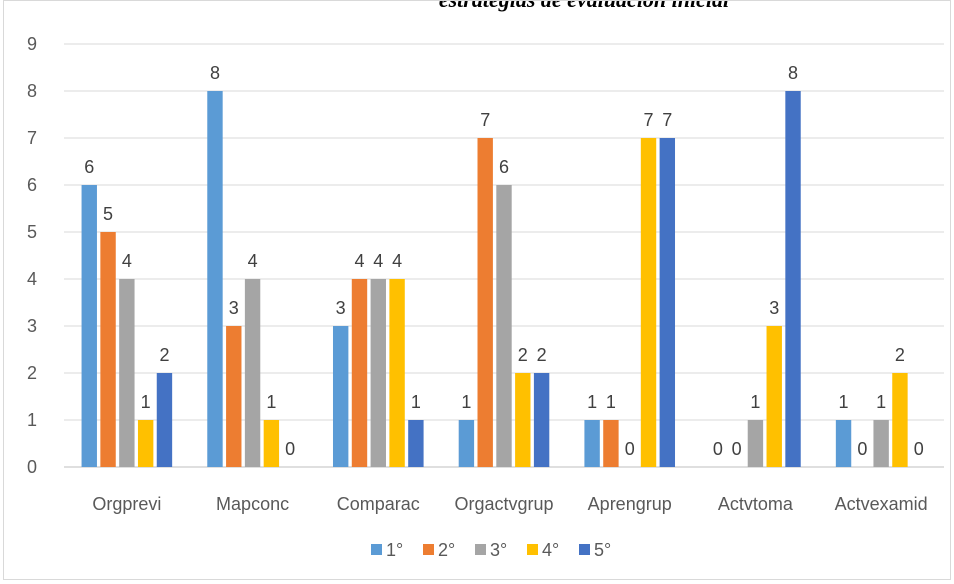  I want to click on x-tick-label: Orgprevi, so click(126, 504).